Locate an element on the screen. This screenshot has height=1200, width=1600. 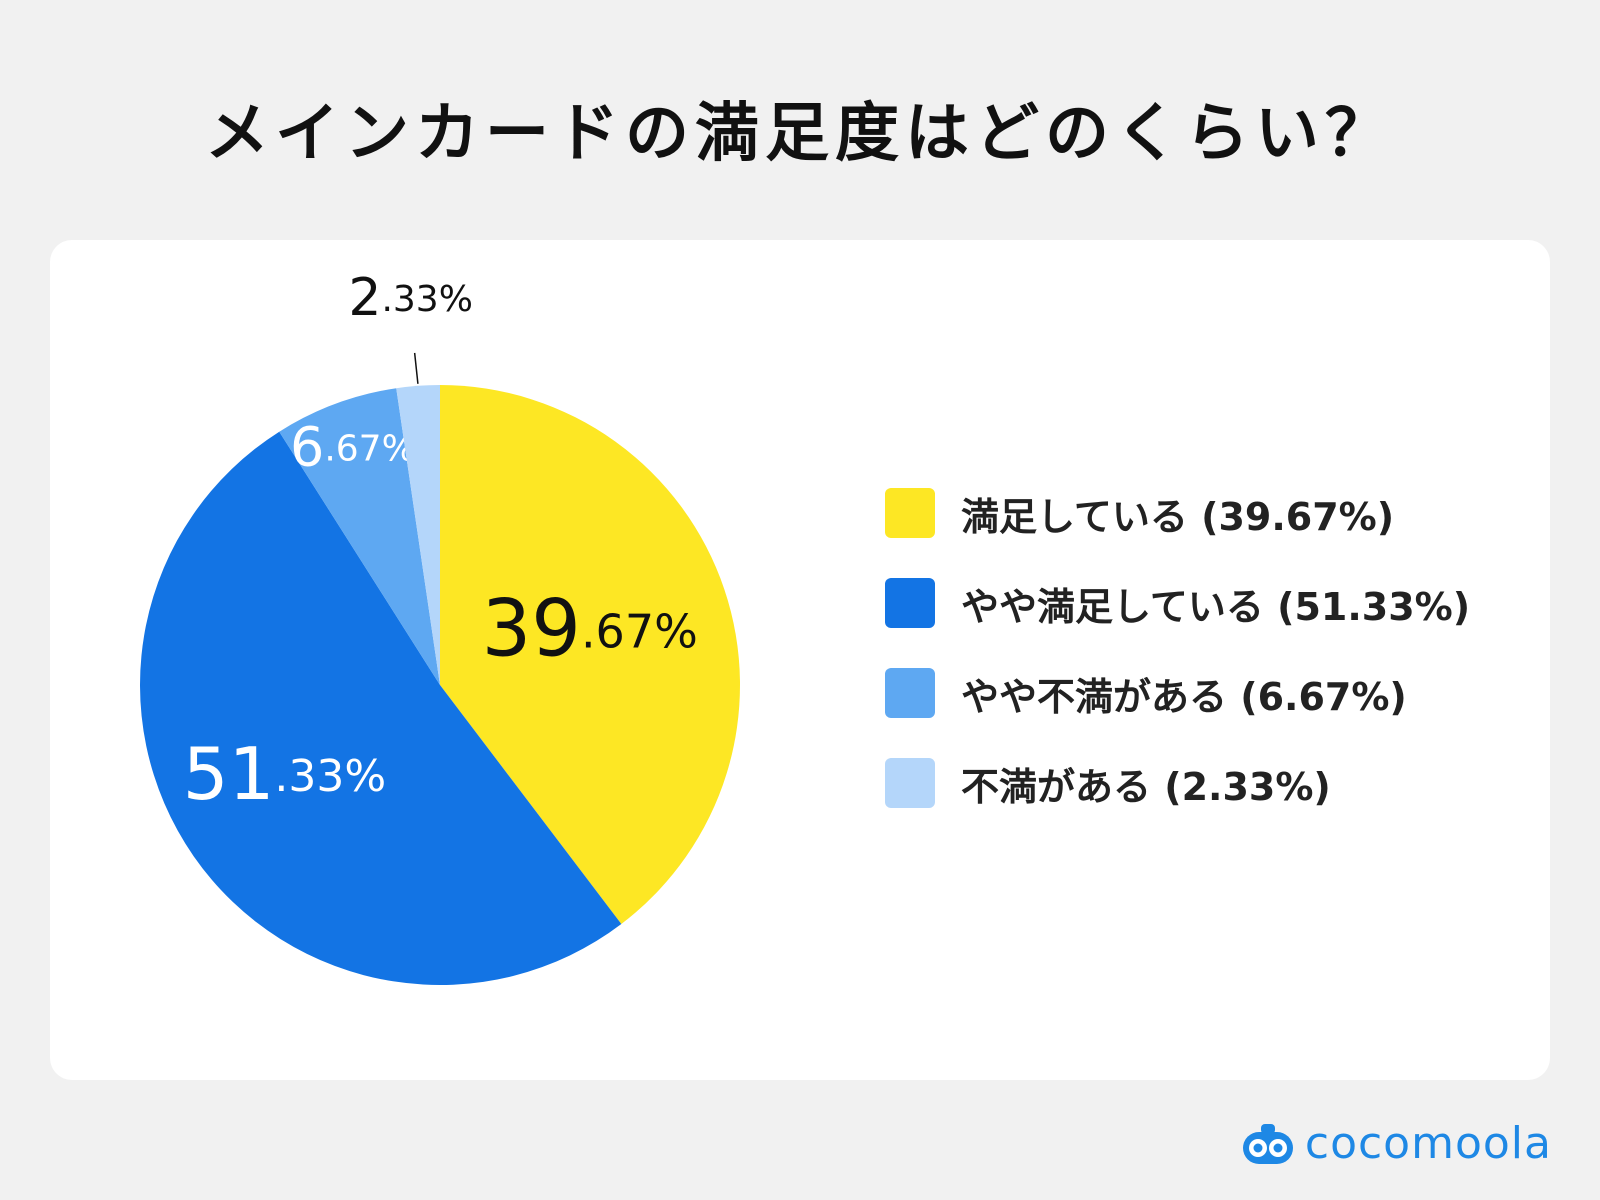
cocomoola-logo: cocomoola is located at coordinates (1396, 1143).